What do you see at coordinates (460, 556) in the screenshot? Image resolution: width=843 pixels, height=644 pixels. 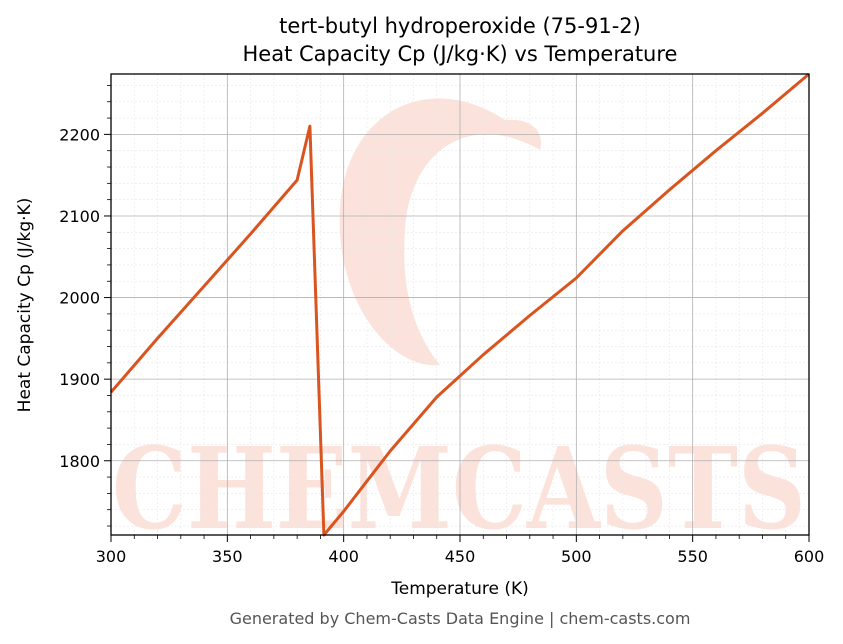 I see `x-tick-label: 450` at bounding box center [460, 556].